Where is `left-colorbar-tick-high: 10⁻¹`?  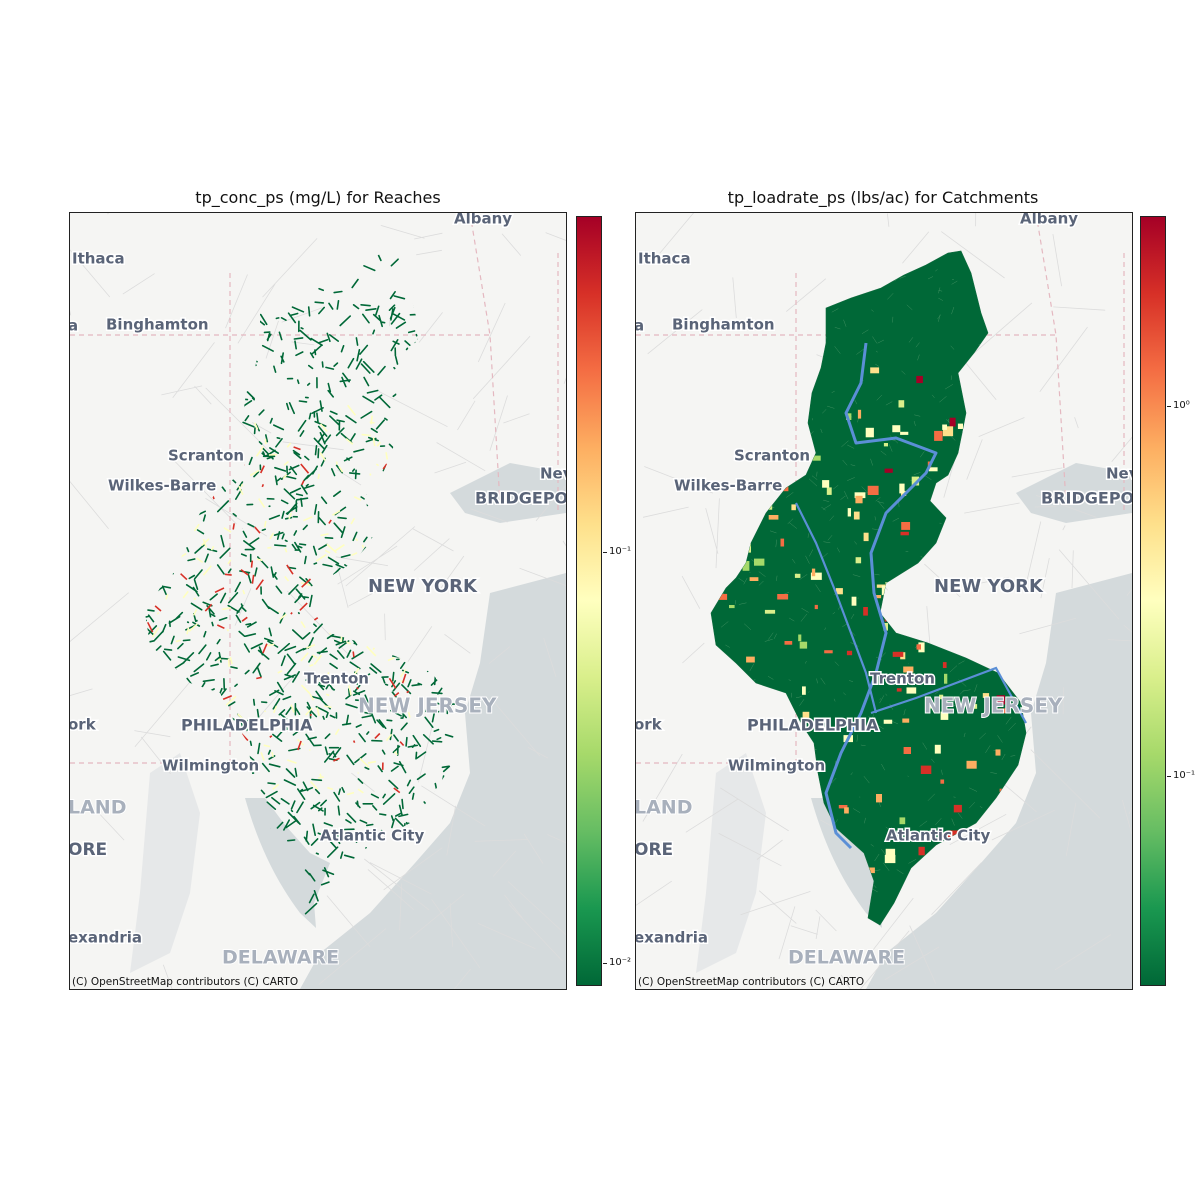 left-colorbar-tick-high: 10⁻¹ is located at coordinates (617, 551).